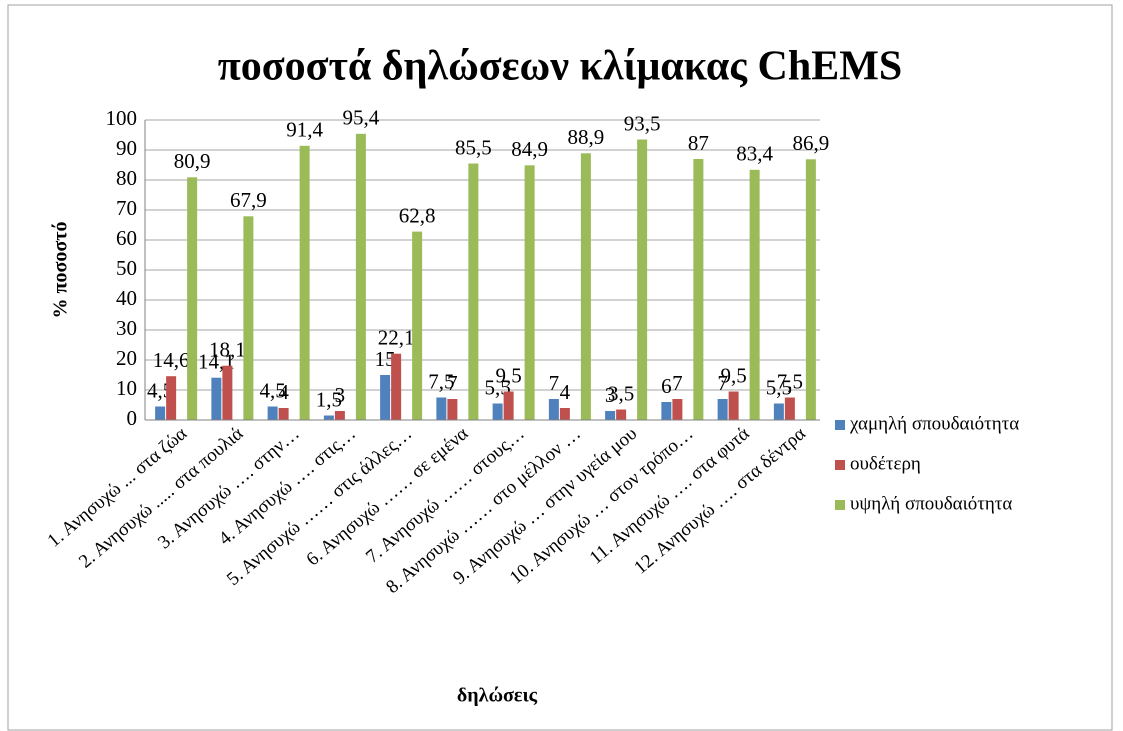 The image size is (1123, 731). I want to click on data-label: 4,5, so click(273, 390).